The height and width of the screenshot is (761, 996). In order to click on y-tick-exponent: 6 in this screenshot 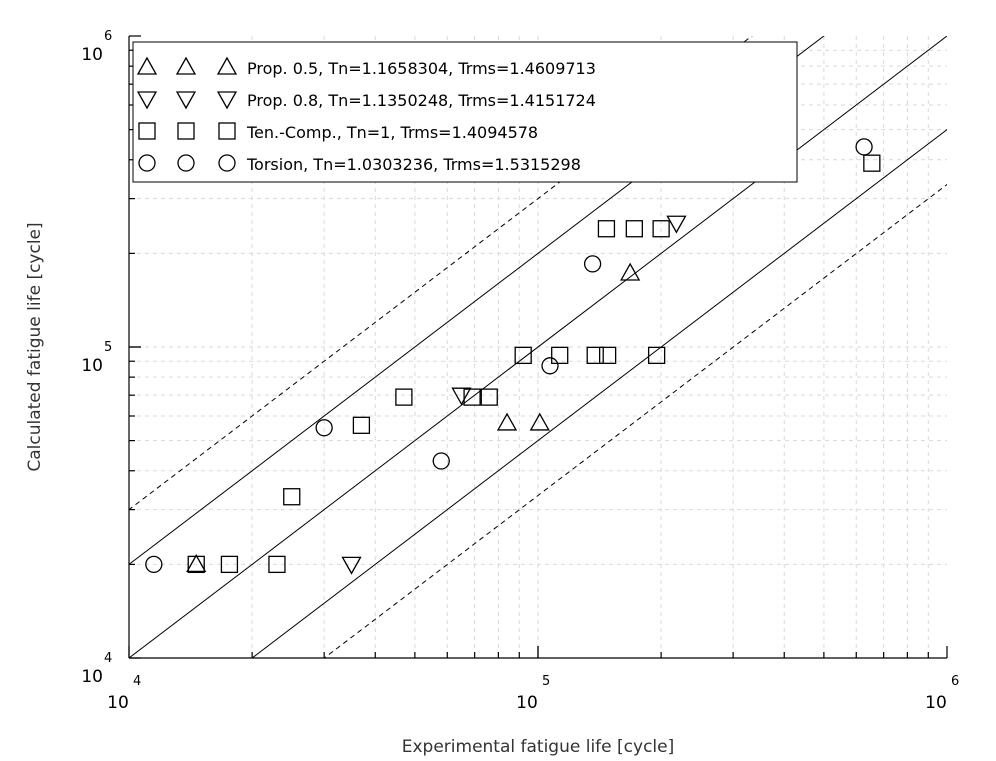, I will do `click(108, 36)`.